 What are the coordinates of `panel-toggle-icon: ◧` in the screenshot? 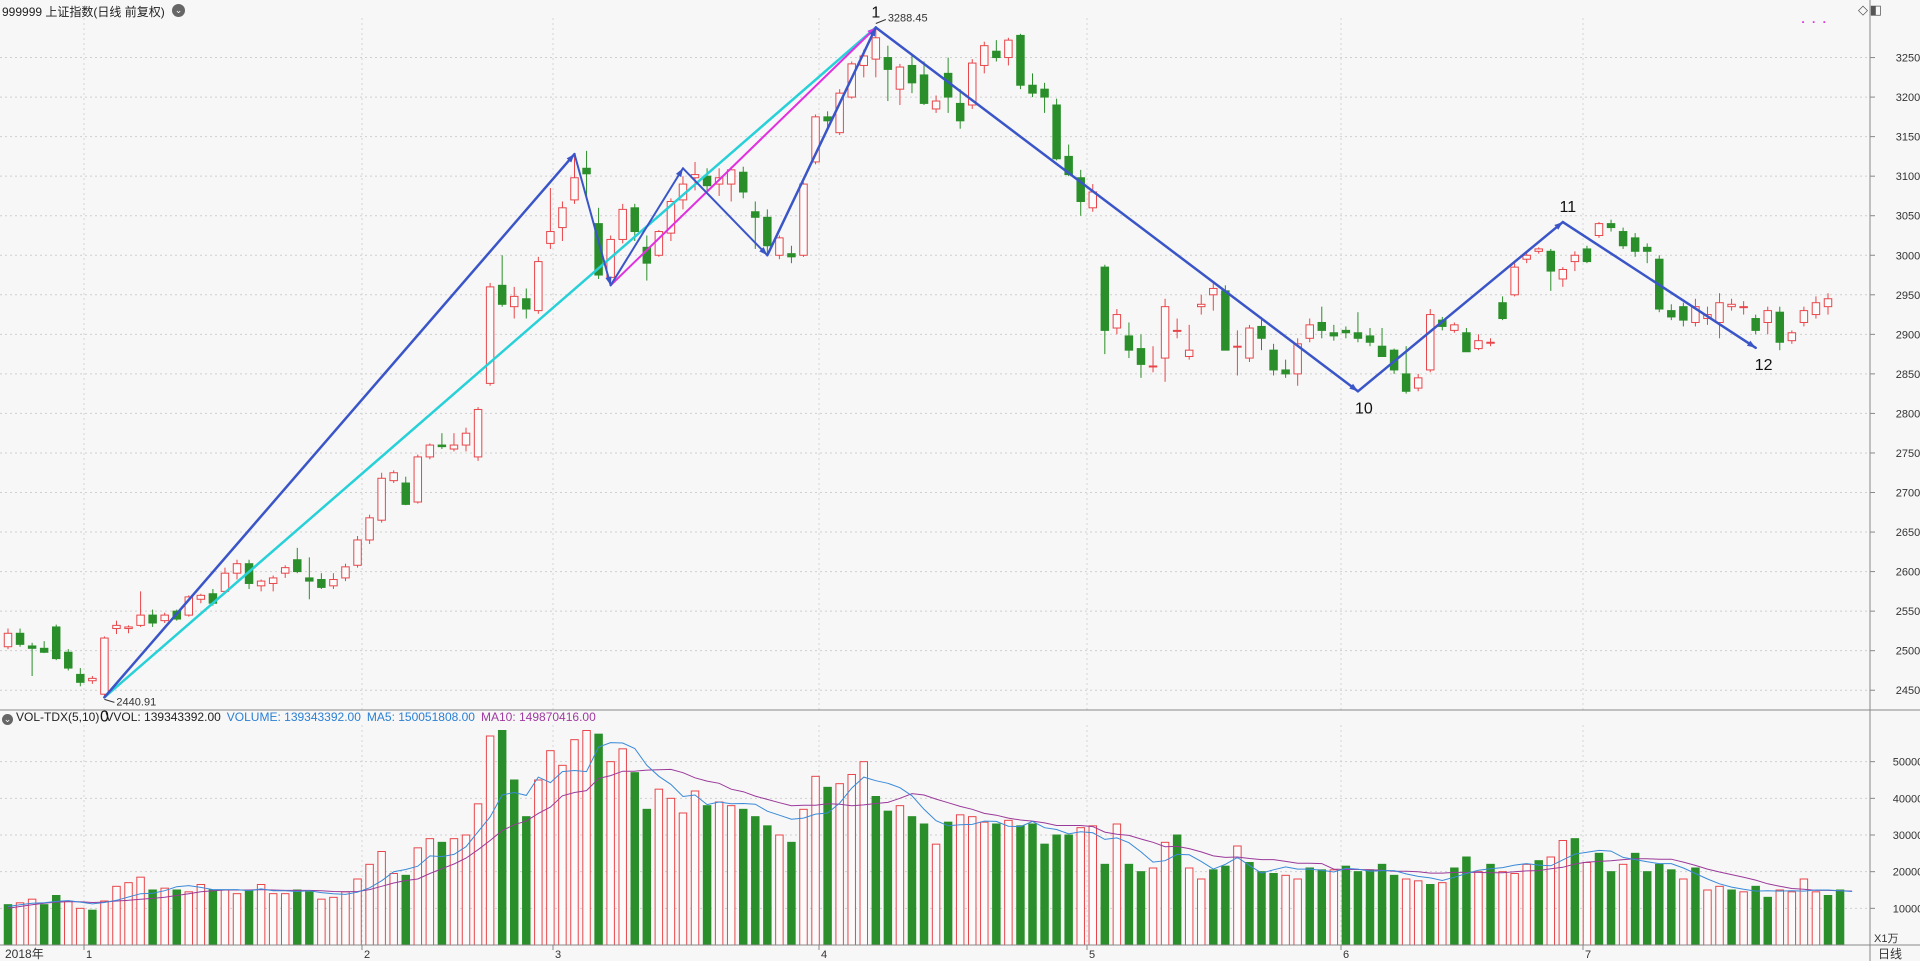 It's located at (1875, 9).